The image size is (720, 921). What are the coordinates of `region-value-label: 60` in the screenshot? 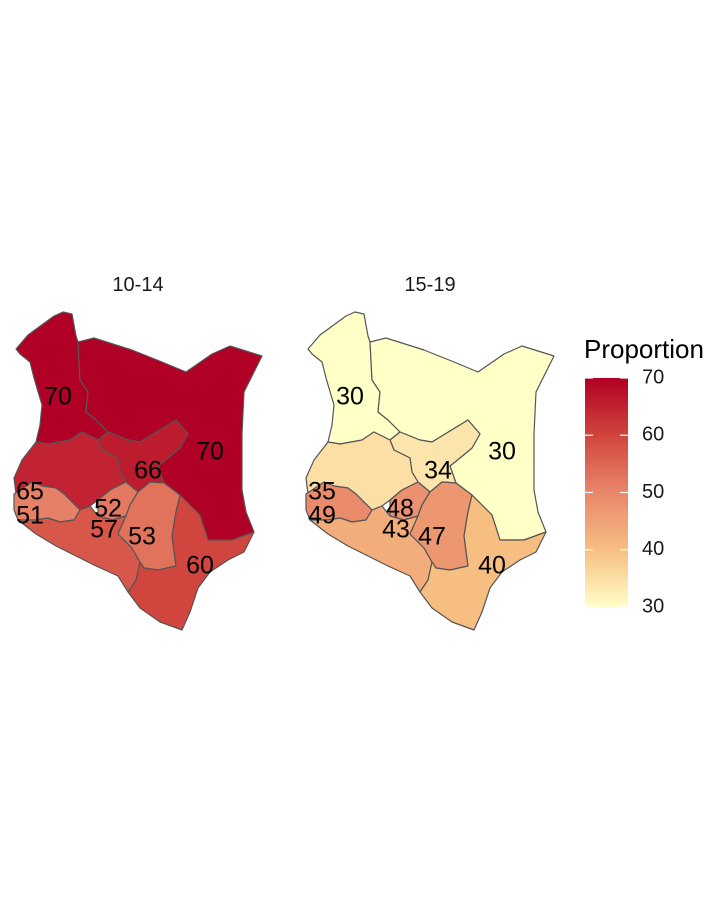 It's located at (200, 566).